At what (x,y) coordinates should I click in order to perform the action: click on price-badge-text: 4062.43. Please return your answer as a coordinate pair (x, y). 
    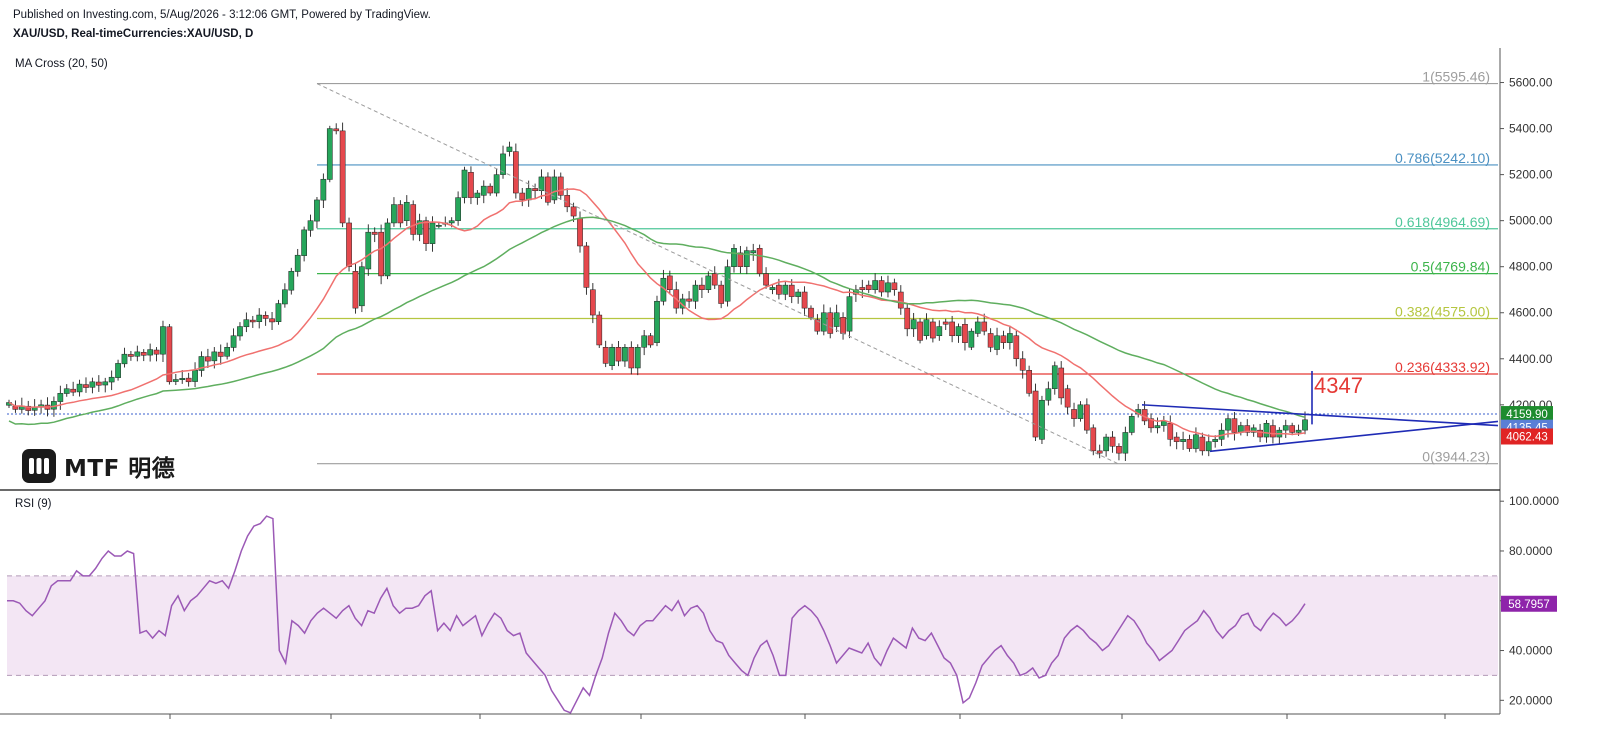
    Looking at the image, I should click on (1527, 437).